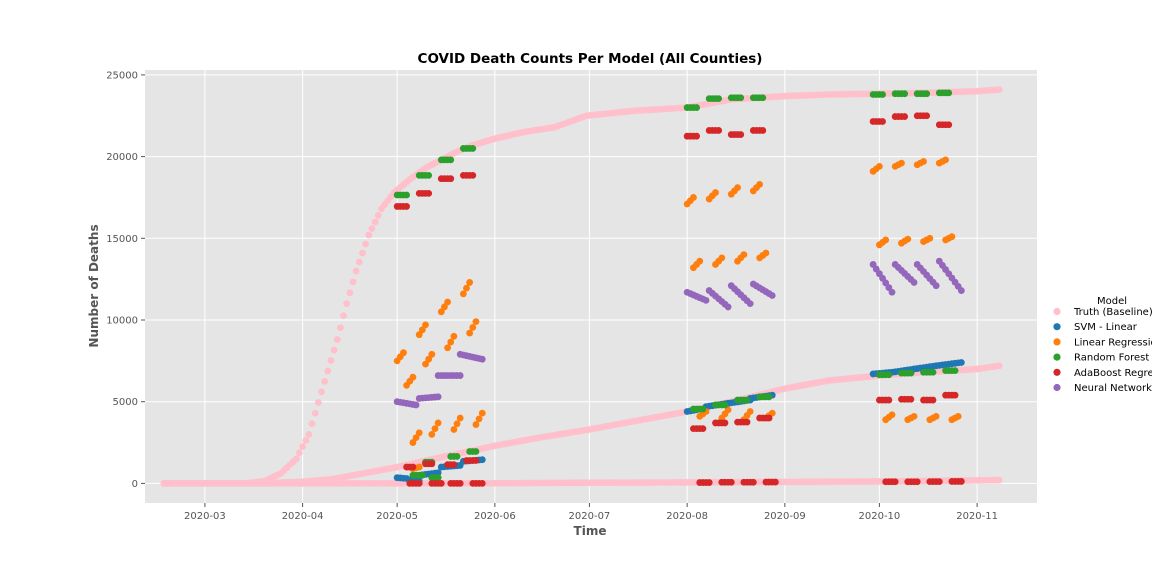  Describe the element at coordinates (1106, 327) in the screenshot. I see `legend-entry-label: SVM - Linear` at that location.